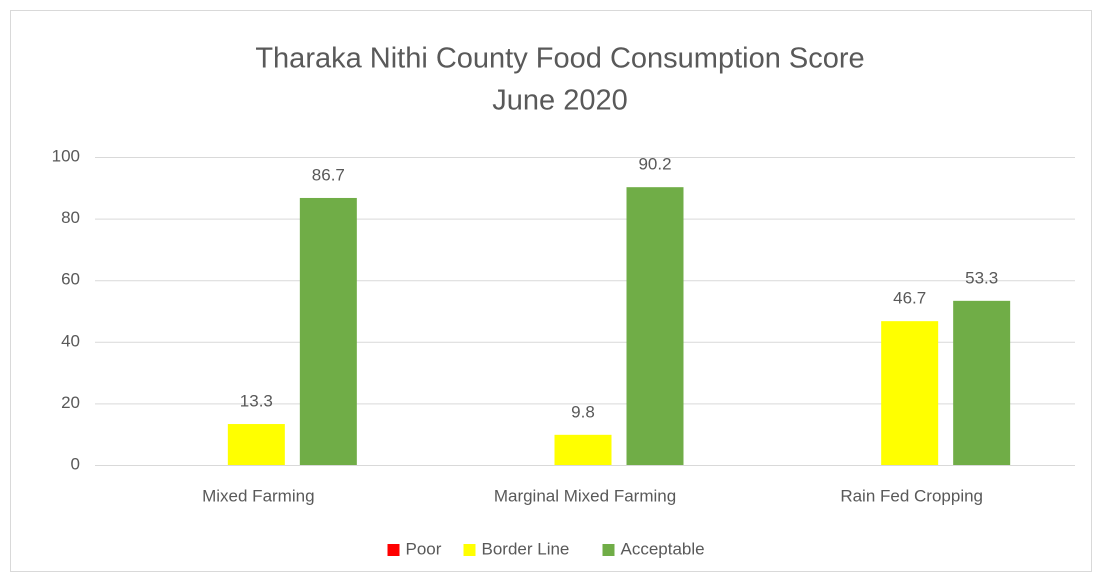  What do you see at coordinates (981, 277) in the screenshot?
I see `data-label: 53.3` at bounding box center [981, 277].